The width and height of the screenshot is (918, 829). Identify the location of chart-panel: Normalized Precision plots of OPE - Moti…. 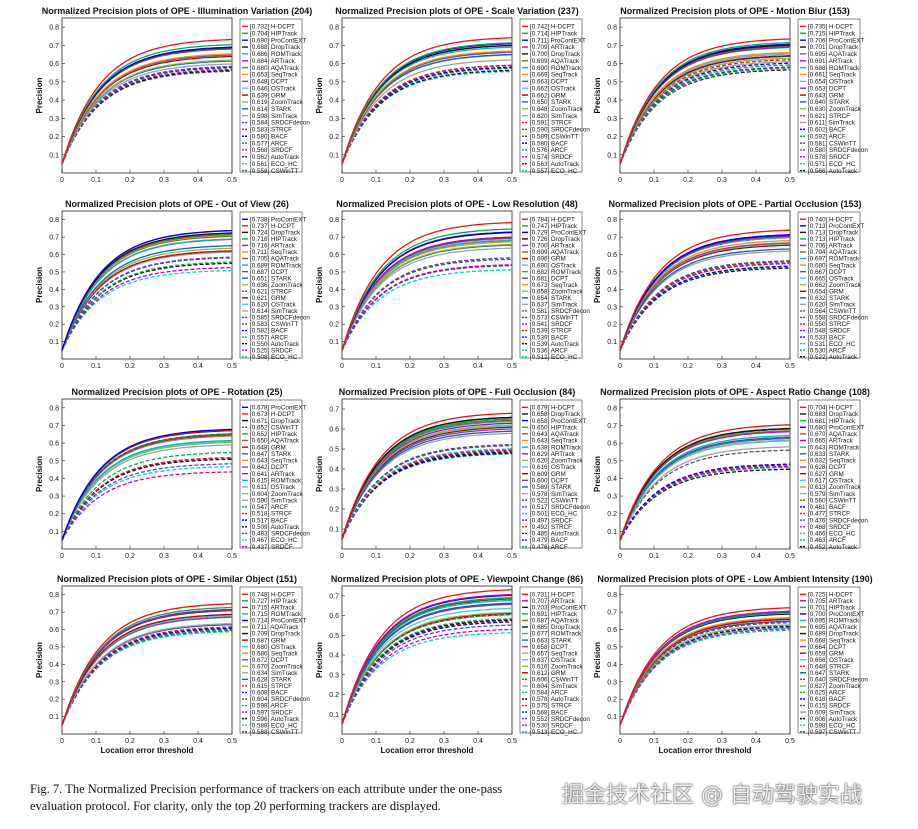
(730, 95).